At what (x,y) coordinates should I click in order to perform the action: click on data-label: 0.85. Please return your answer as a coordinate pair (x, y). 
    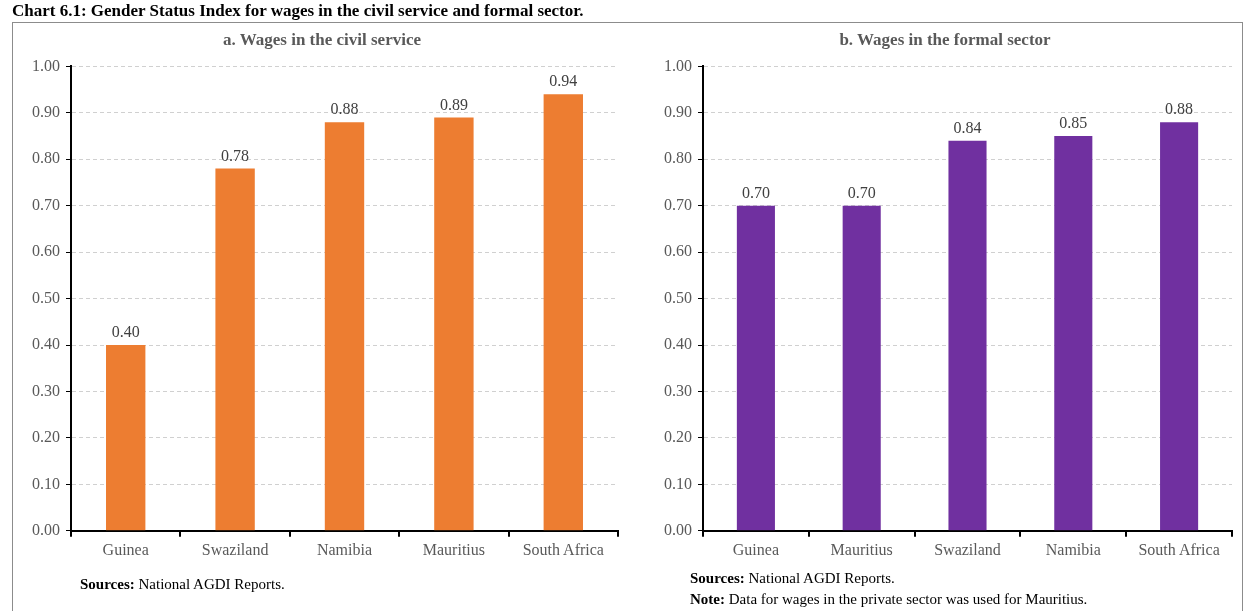
    Looking at the image, I should click on (1073, 123).